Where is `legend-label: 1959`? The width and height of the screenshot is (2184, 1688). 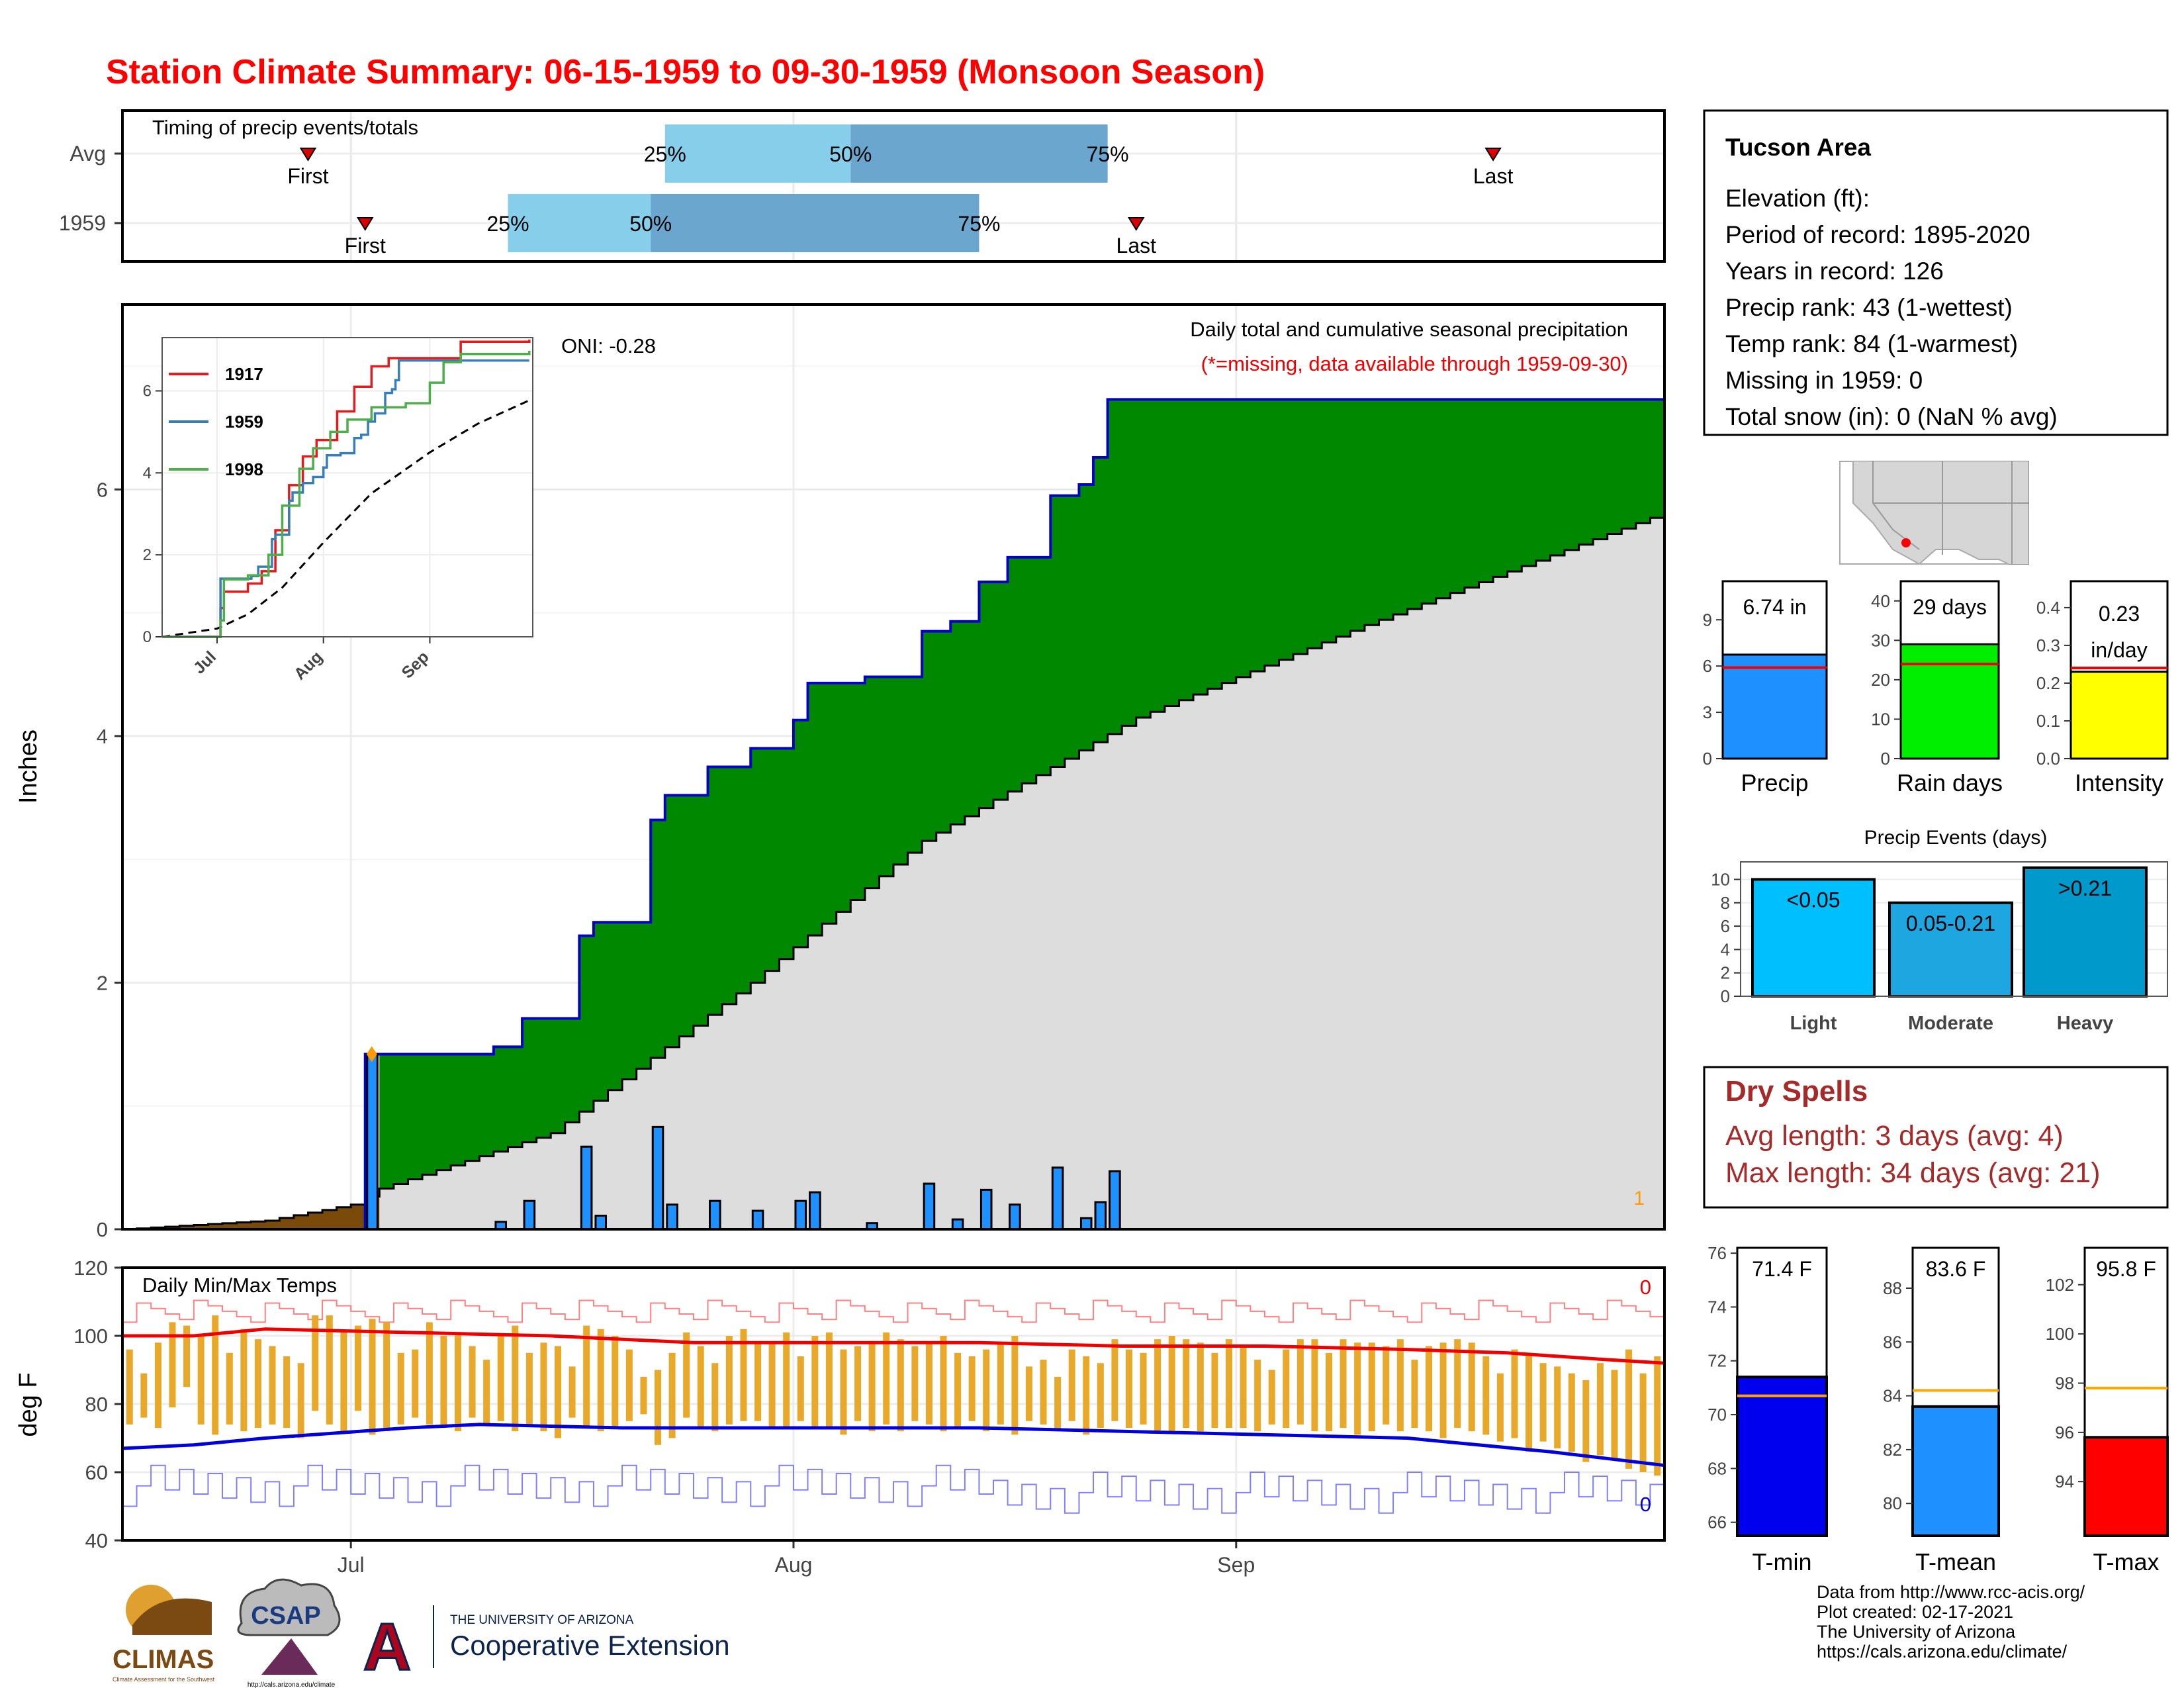
legend-label: 1959 is located at coordinates (244, 422).